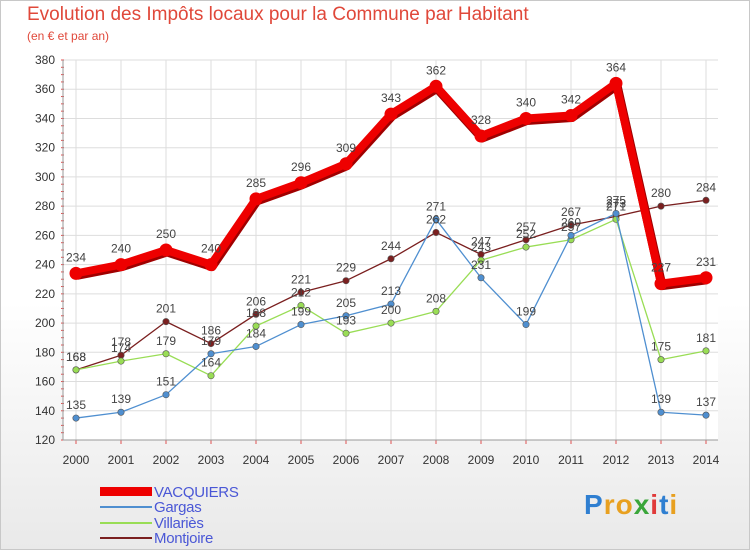 This screenshot has height=550, width=750. What do you see at coordinates (616, 203) in the screenshot?
I see `data-label-montjoire: 273` at bounding box center [616, 203].